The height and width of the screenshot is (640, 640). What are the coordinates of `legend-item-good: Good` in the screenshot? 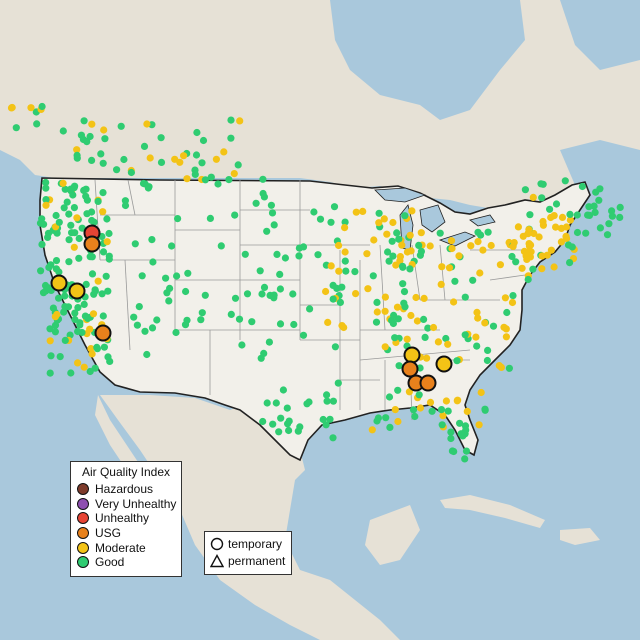 It's located at (126, 562).